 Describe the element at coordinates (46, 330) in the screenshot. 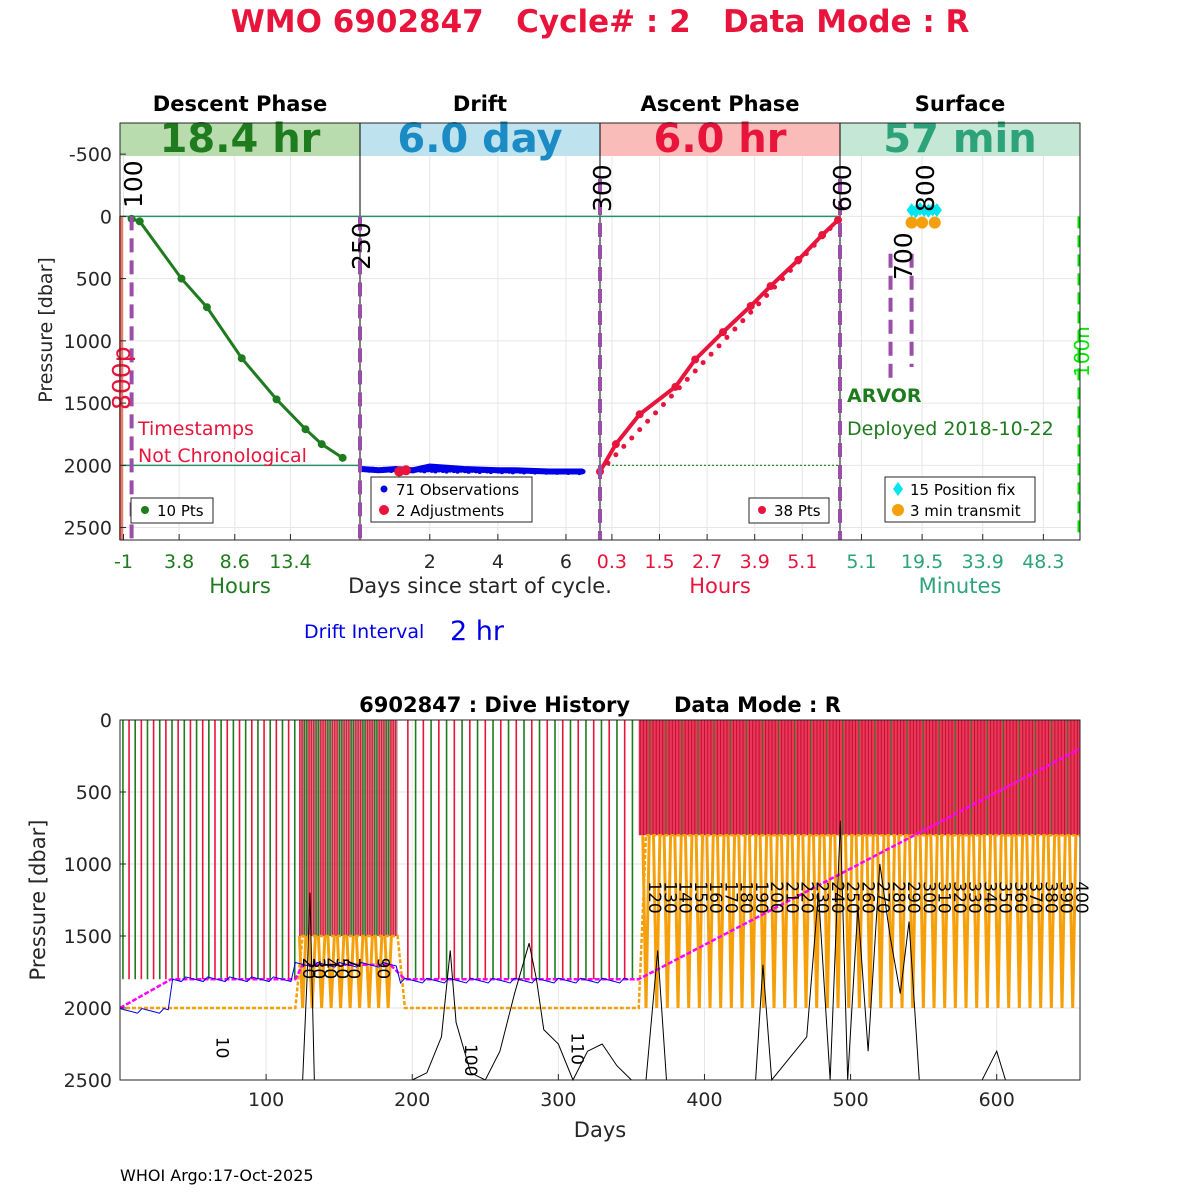

I see `top-y-axis-label: Pressure [dbar]` at that location.